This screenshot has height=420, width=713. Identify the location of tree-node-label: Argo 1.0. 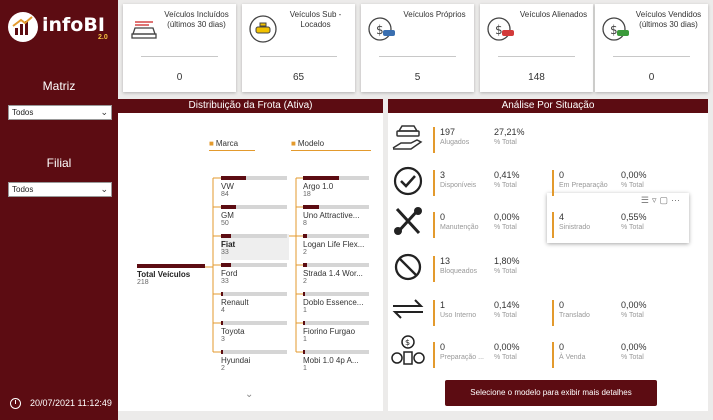
(318, 186).